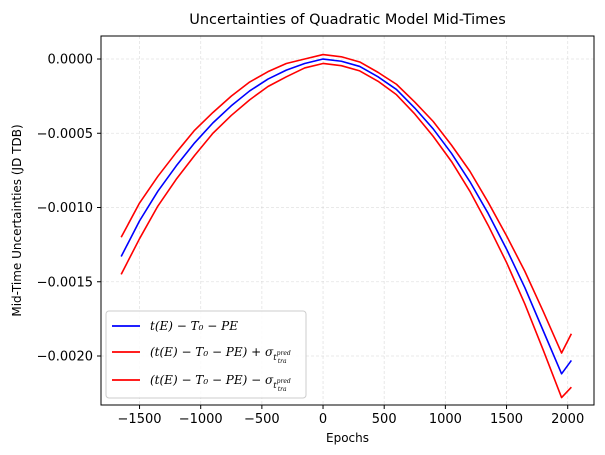 The width and height of the screenshot is (605, 455). What do you see at coordinates (323, 419) in the screenshot?
I see `x-tick-label: 0` at bounding box center [323, 419].